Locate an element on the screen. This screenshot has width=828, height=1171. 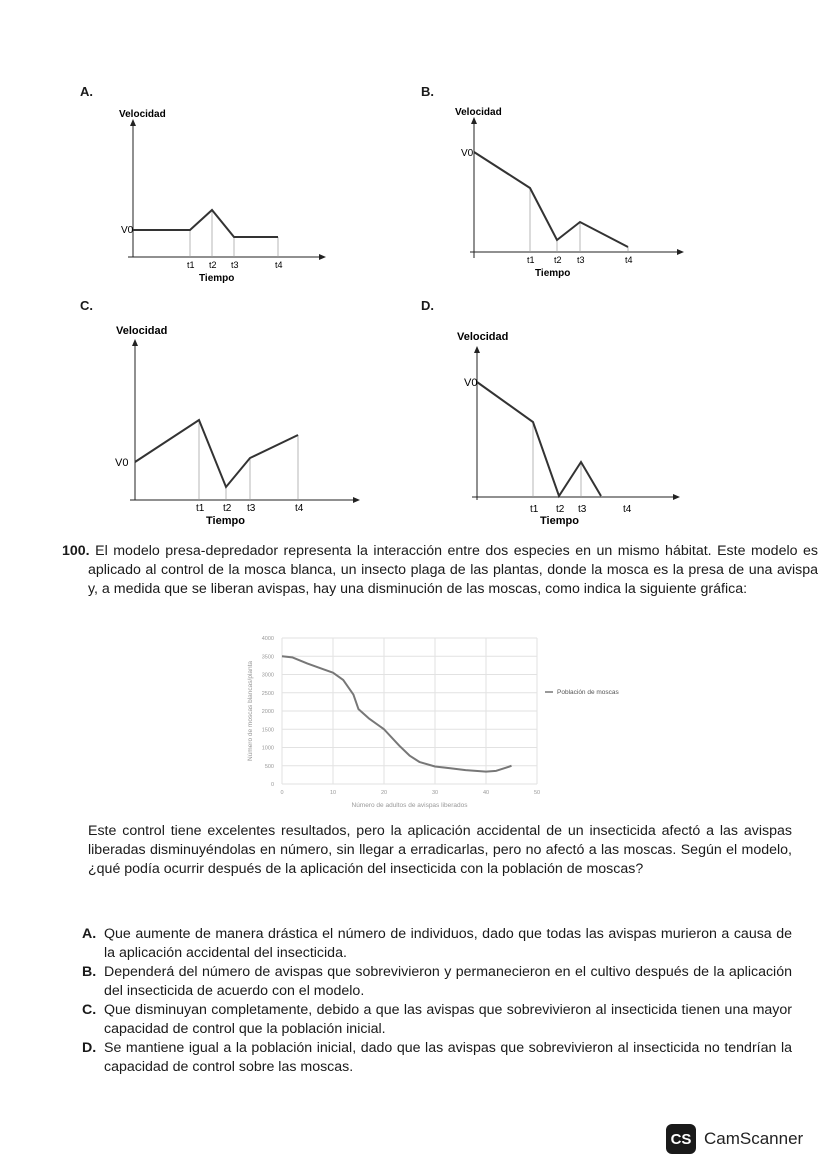
graph-c: Velocidad V0 t1 t2 t3 t4 Tiempo is located at coordinates (237, 426).